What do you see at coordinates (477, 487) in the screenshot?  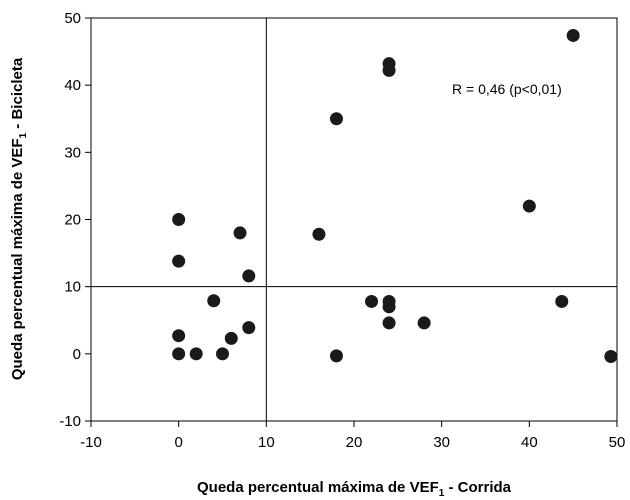 I see `x-axis-title-tail: - Corrida` at bounding box center [477, 487].